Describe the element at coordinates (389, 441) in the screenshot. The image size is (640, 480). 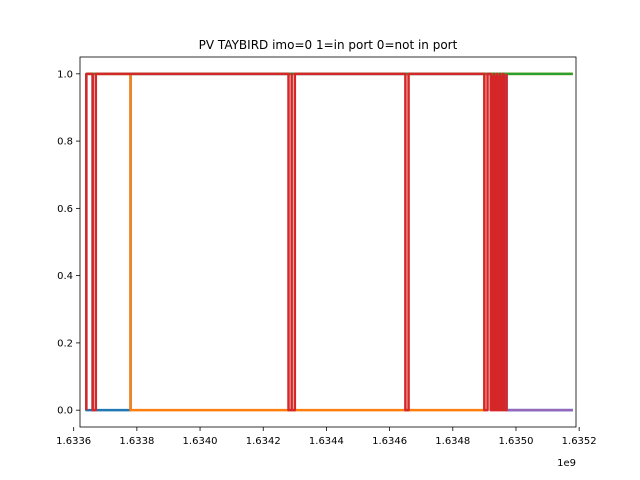
I see `x-tick-label: 1.6346` at that location.